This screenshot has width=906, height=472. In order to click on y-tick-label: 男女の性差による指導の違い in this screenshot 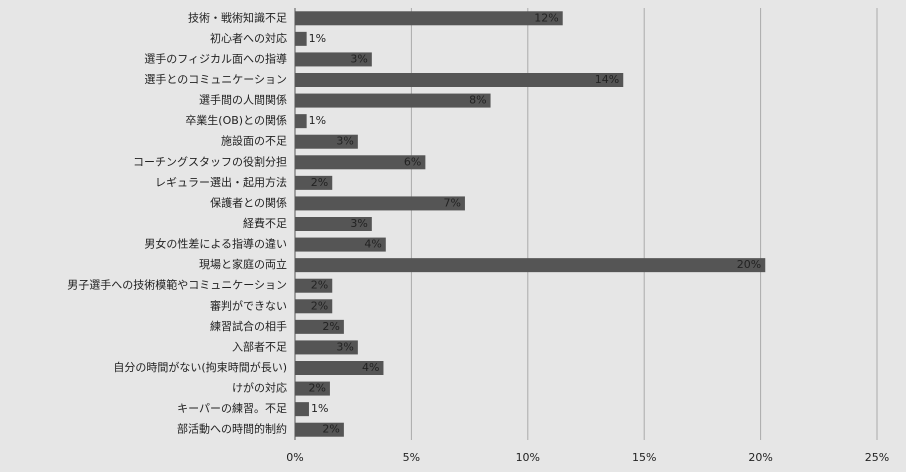, I will do `click(215, 244)`.